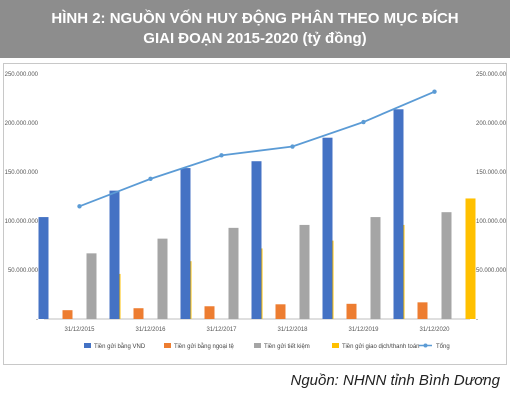 Image resolution: width=510 pixels, height=400 pixels. Describe the element at coordinates (204, 346) in the screenshot. I see `legend-label-tien-gui-bang-ngoai-te: Tiền gửi bằng ngoại tệ` at that location.